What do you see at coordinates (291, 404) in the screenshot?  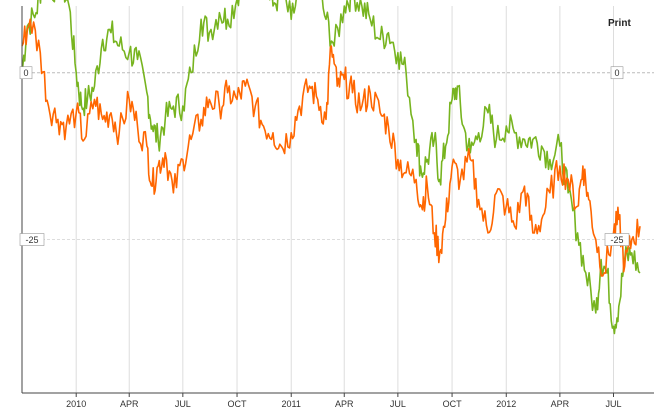 I see `x-tick-label: 2011` at bounding box center [291, 404].